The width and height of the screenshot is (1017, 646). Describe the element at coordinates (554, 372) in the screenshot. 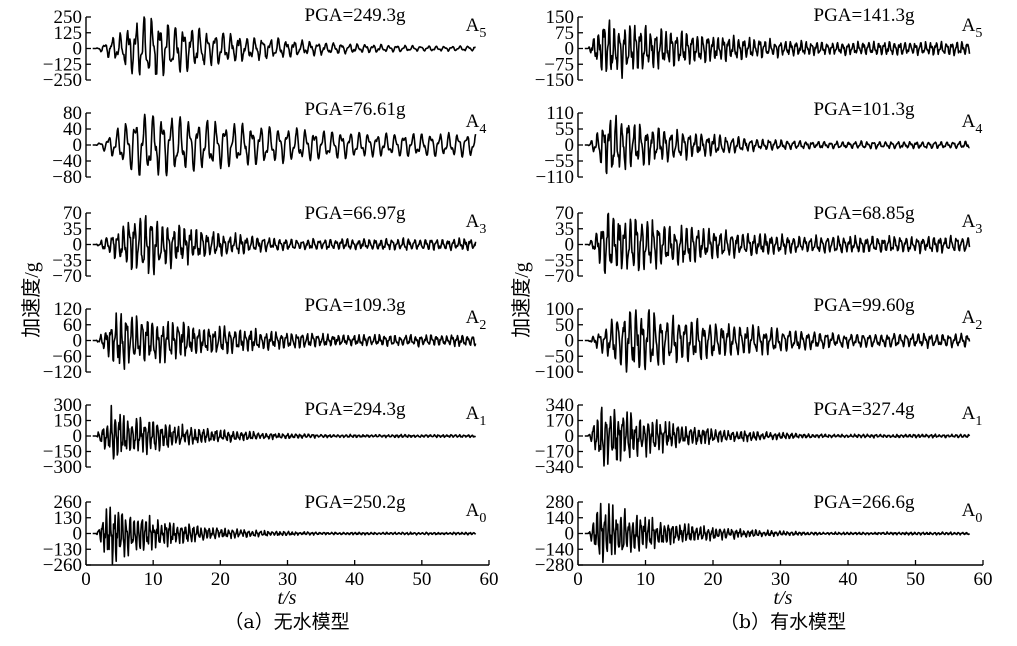

I see `y-tick-label: −100` at that location.